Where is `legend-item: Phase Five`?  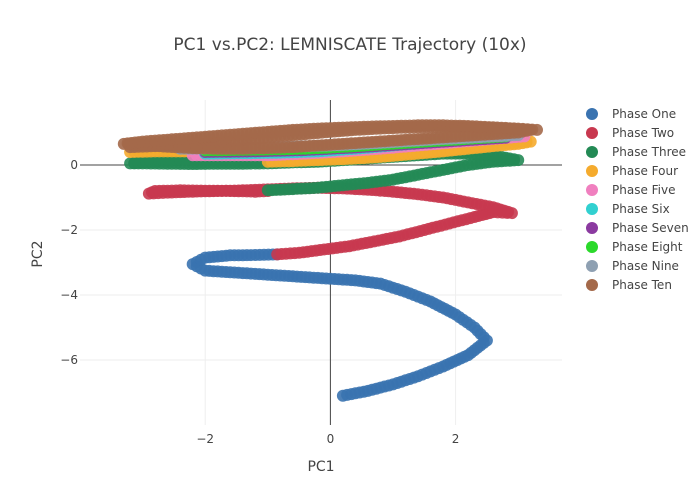
legend-item: Phase Five is located at coordinates (631, 190).